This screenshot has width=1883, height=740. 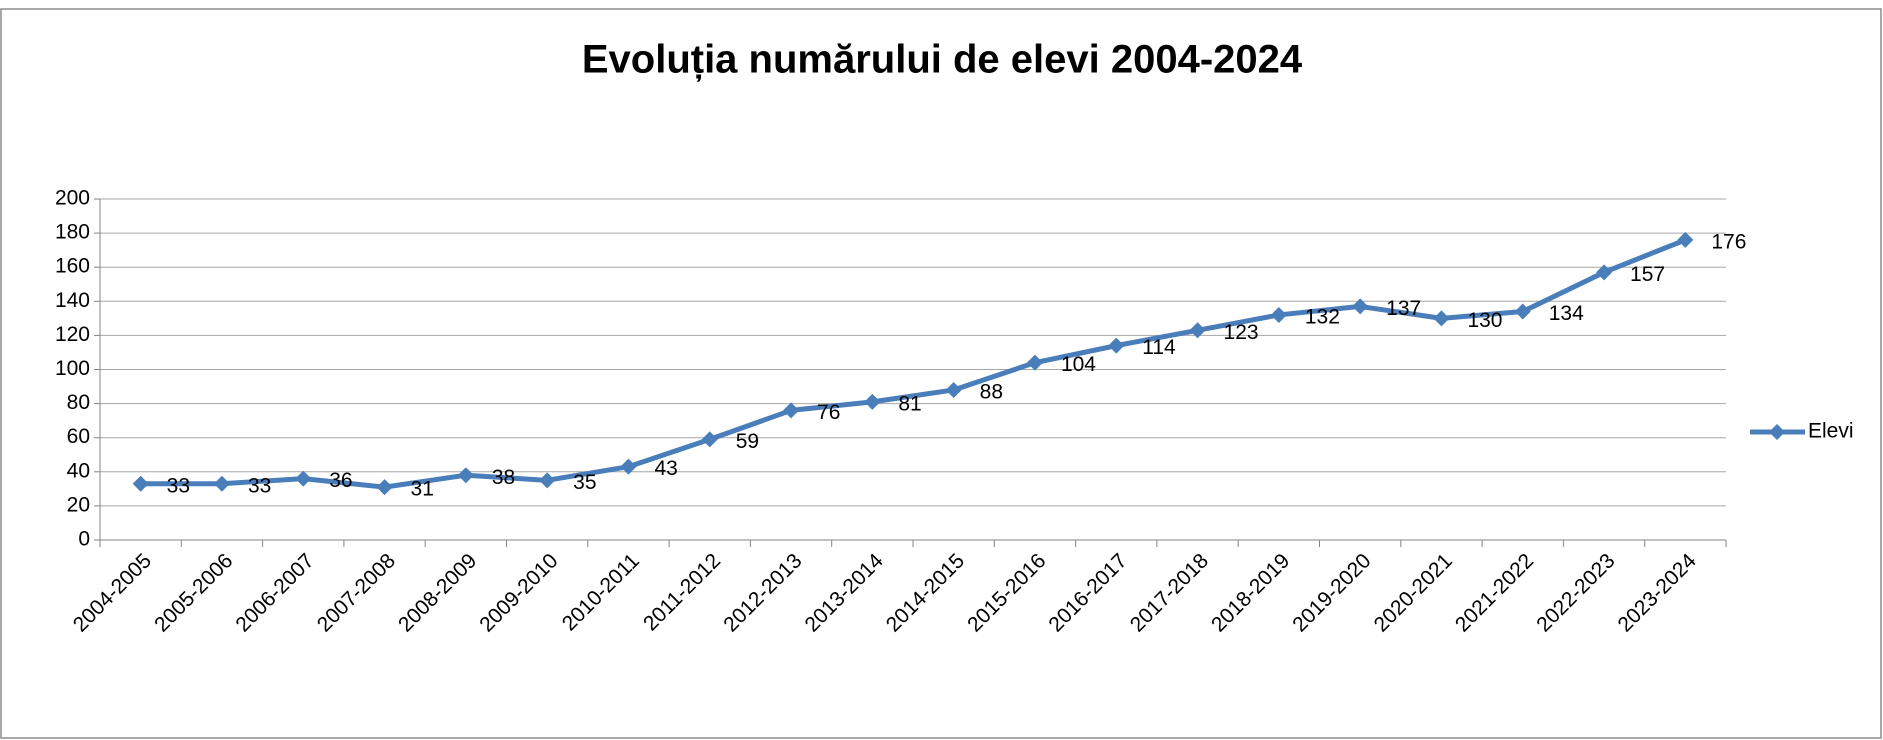 What do you see at coordinates (72, 334) in the screenshot?
I see `y-tick-label: 120` at bounding box center [72, 334].